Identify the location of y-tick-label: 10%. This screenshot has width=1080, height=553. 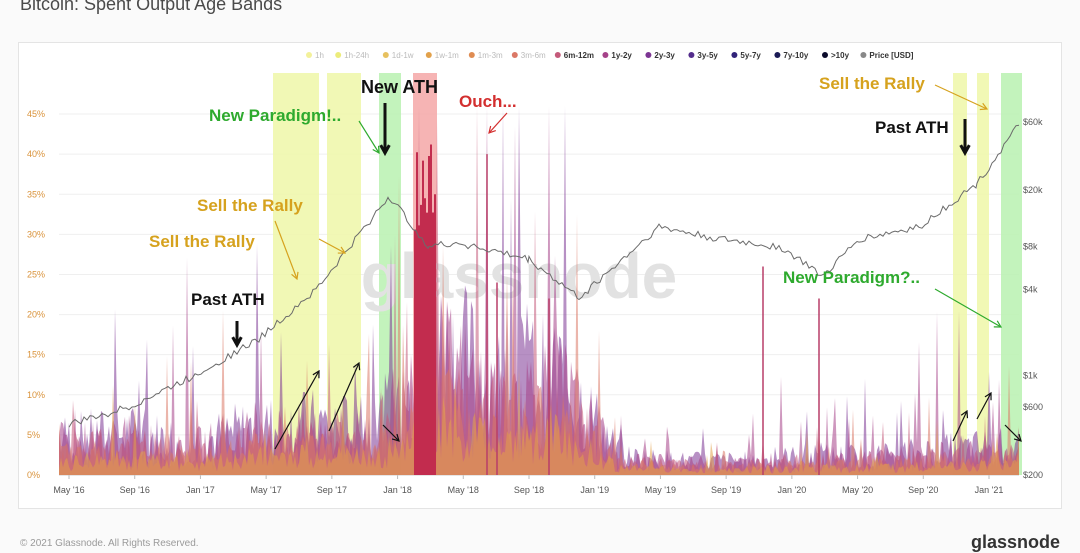
(36, 395).